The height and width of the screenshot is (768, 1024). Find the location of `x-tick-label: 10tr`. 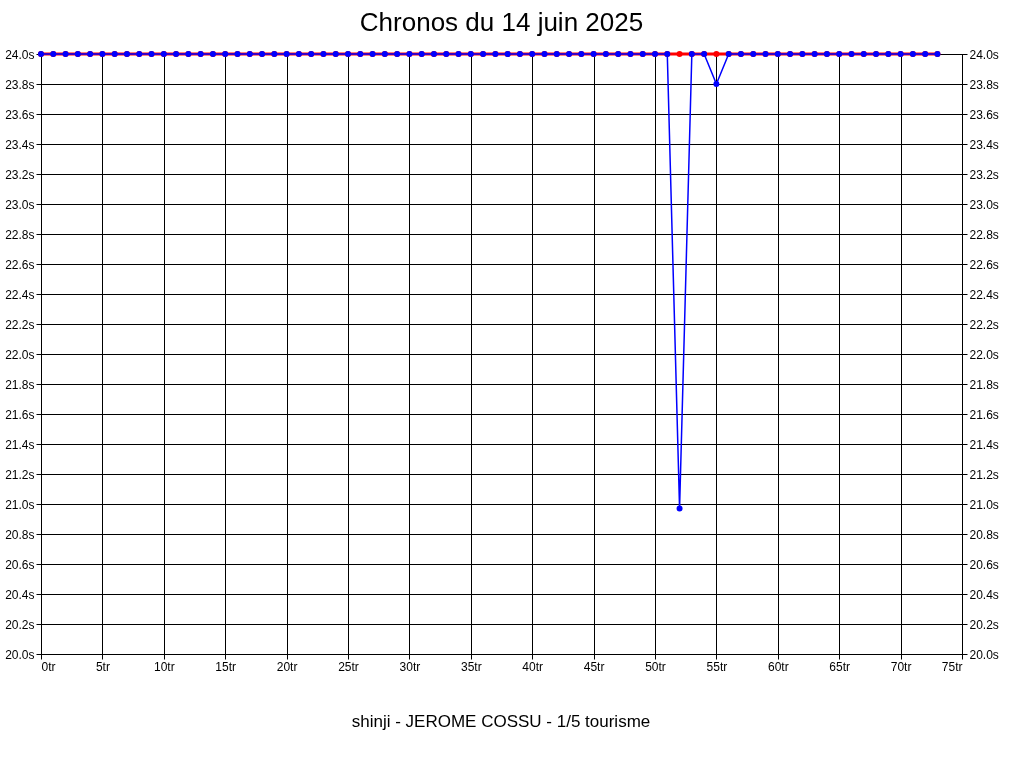

x-tick-label: 10tr is located at coordinates (164, 666).